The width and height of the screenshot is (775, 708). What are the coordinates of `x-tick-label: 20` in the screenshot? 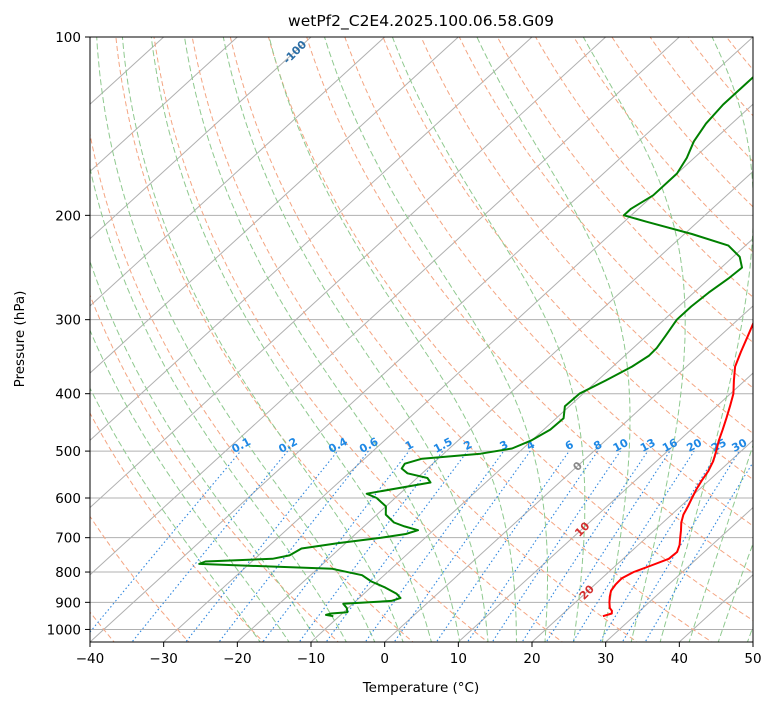 It's located at (531, 659).